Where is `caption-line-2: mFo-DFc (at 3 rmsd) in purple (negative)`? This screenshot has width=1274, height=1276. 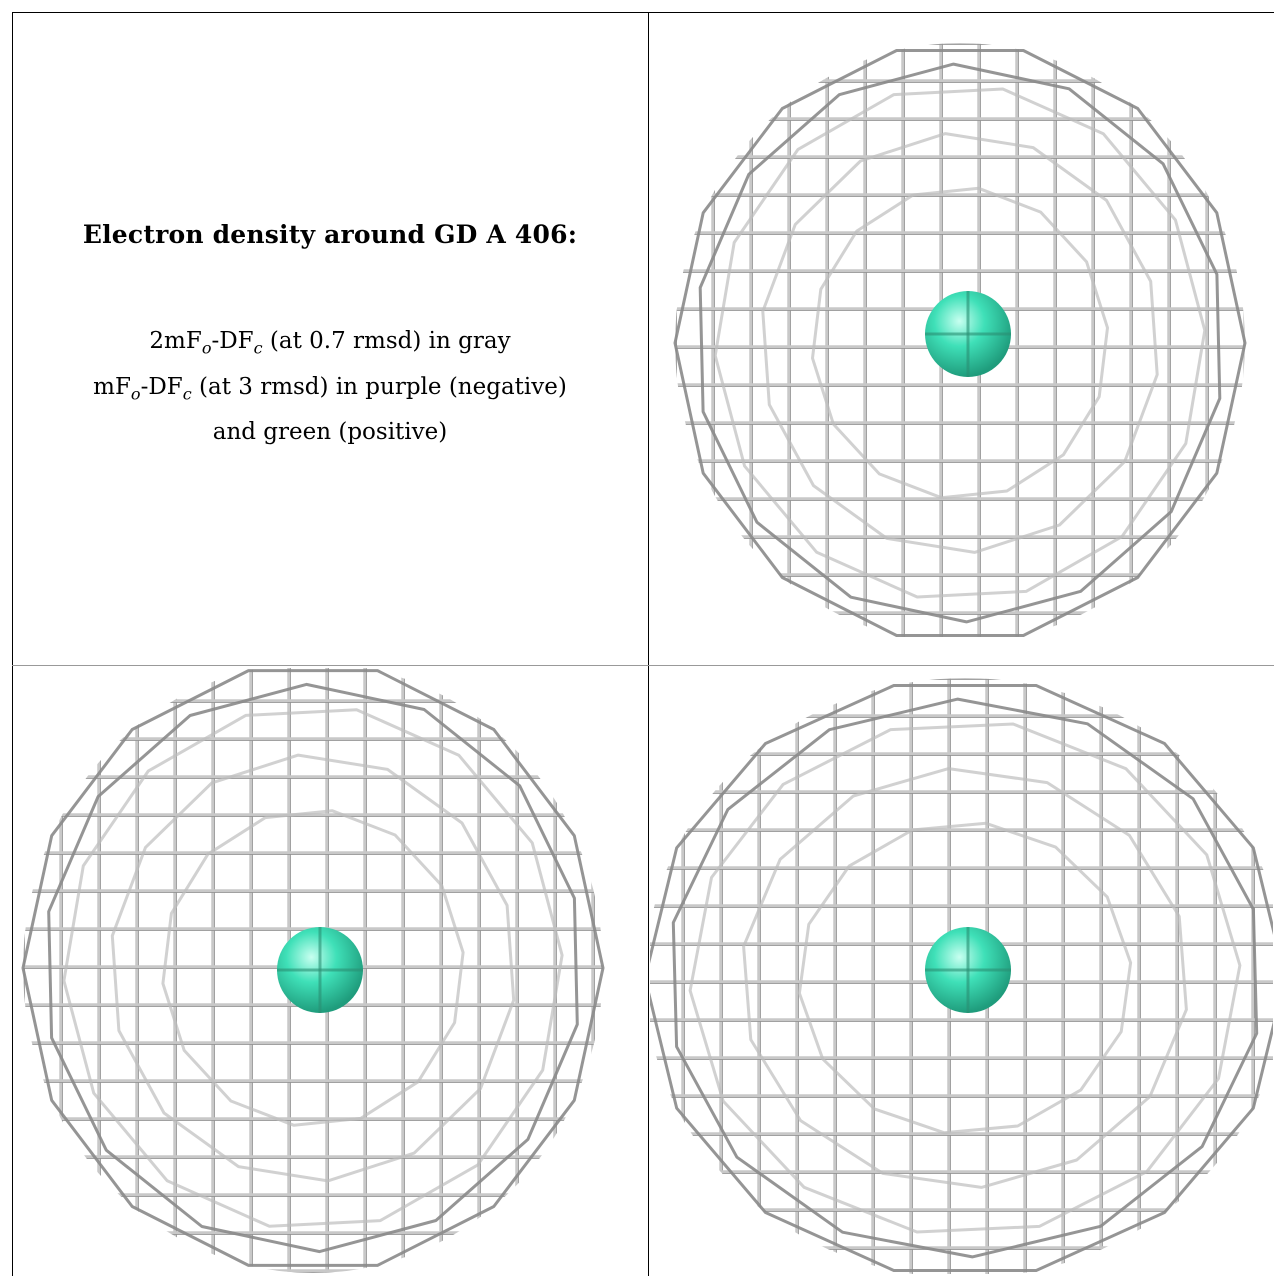 caption-line-2: mFo-DFc (at 3 rmsd) in purple (negative) is located at coordinates (330, 388).